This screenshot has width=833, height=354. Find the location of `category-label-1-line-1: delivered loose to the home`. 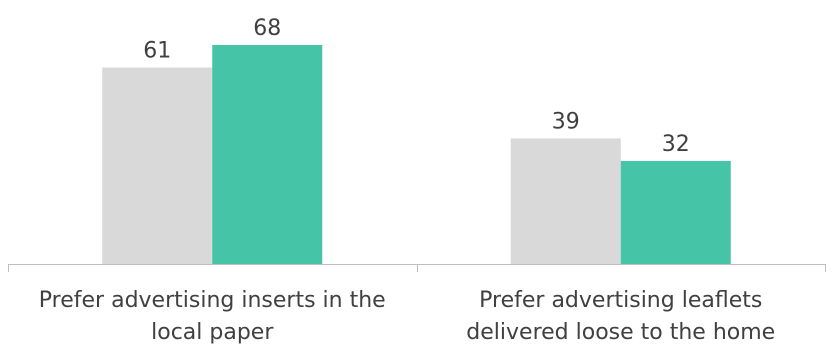

category-label-1-line-1: delivered loose to the home is located at coordinates (620, 332).